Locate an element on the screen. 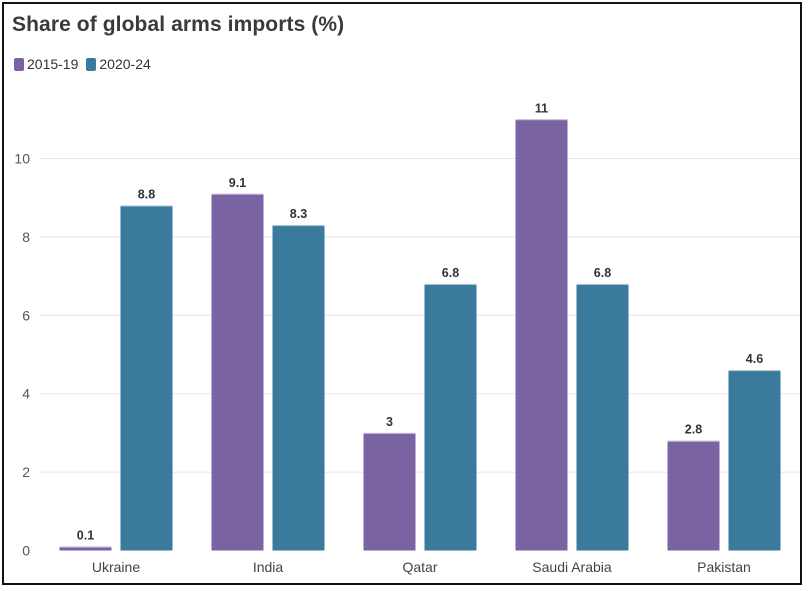 The width and height of the screenshot is (808, 591). legend-item-series-1: 2015-19 is located at coordinates (46, 64).